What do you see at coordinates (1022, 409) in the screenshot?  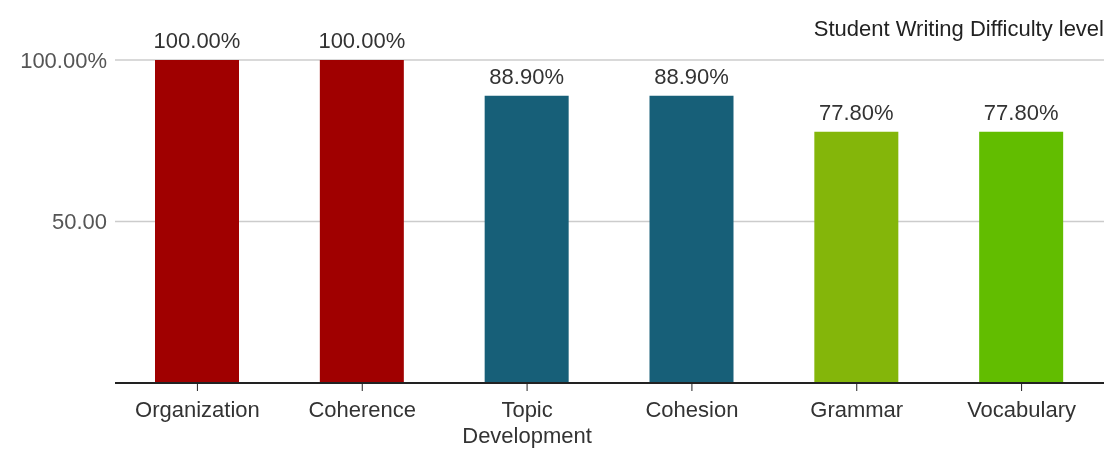 I see `x-tick-label: Vocabulary` at bounding box center [1022, 409].